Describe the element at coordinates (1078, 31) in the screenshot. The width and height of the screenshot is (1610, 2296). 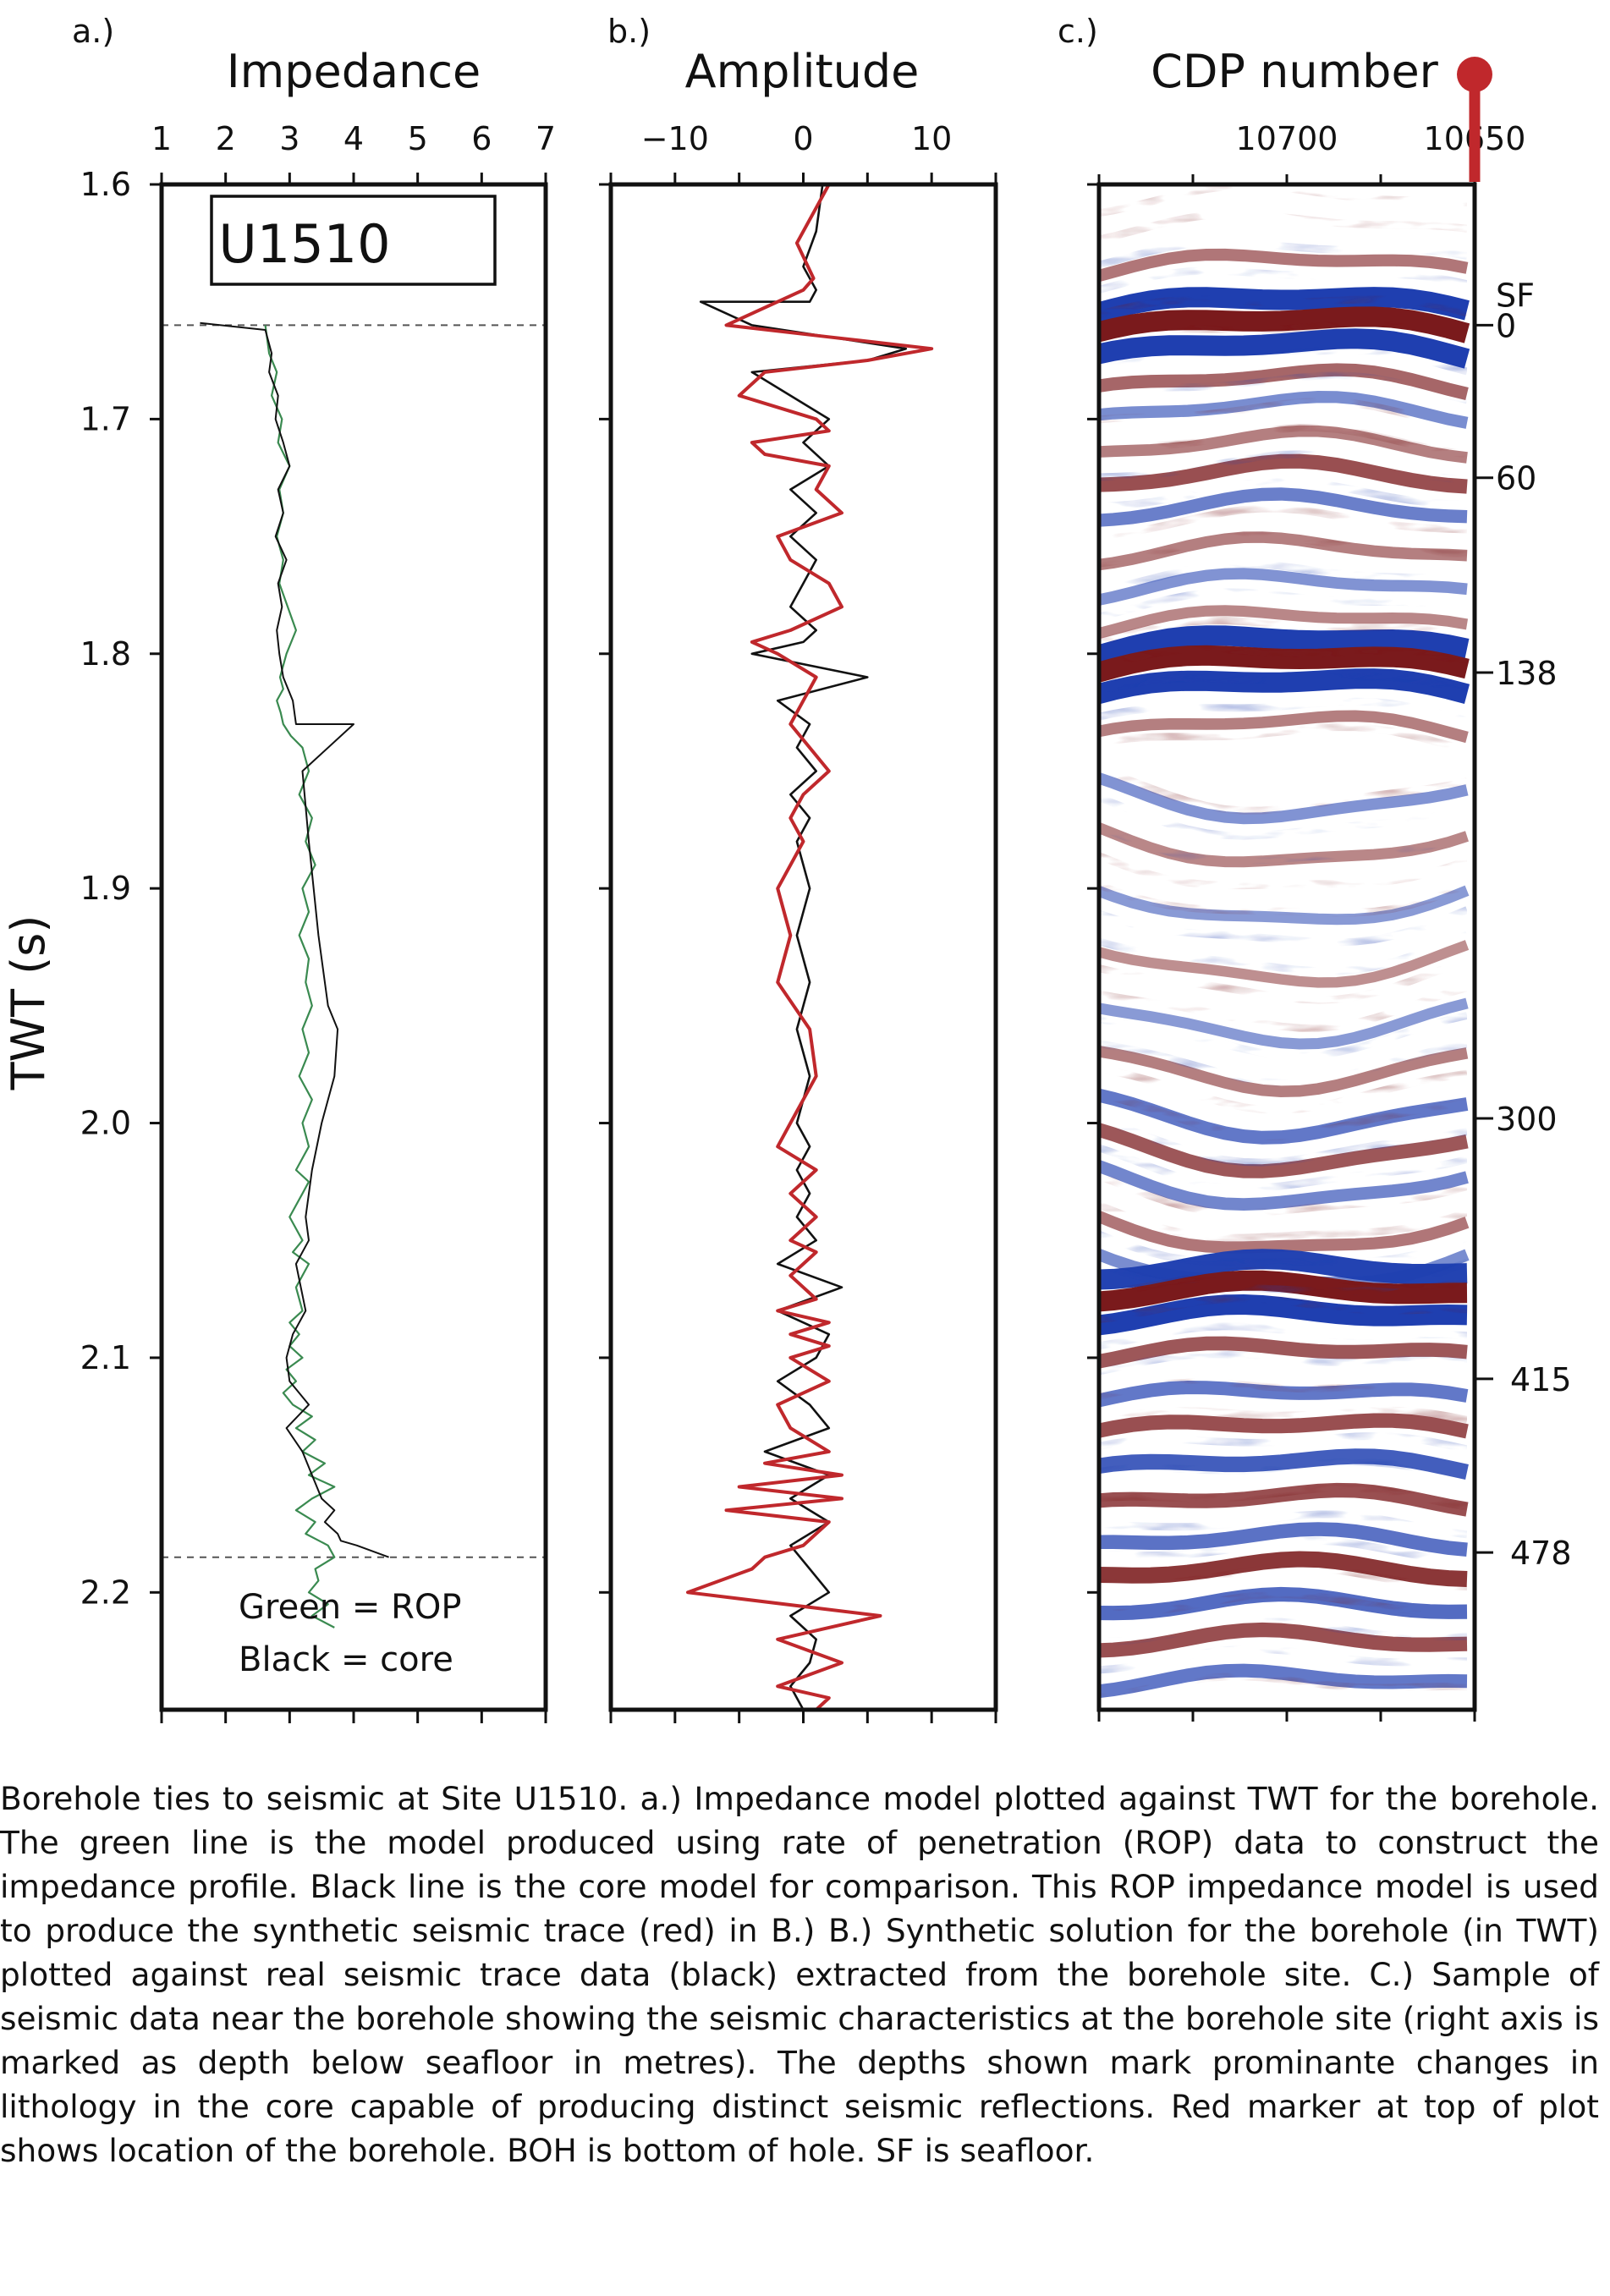
I see `panel-c-label: c.)` at that location.